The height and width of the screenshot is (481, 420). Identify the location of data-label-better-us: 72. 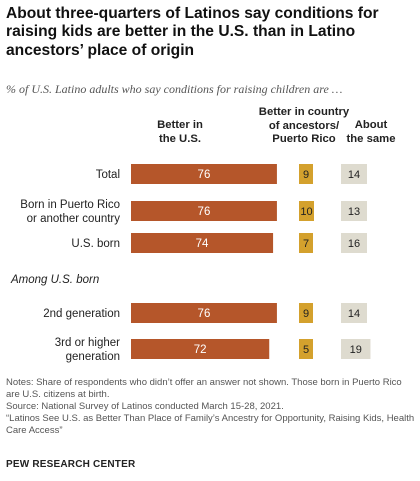
(200, 350).